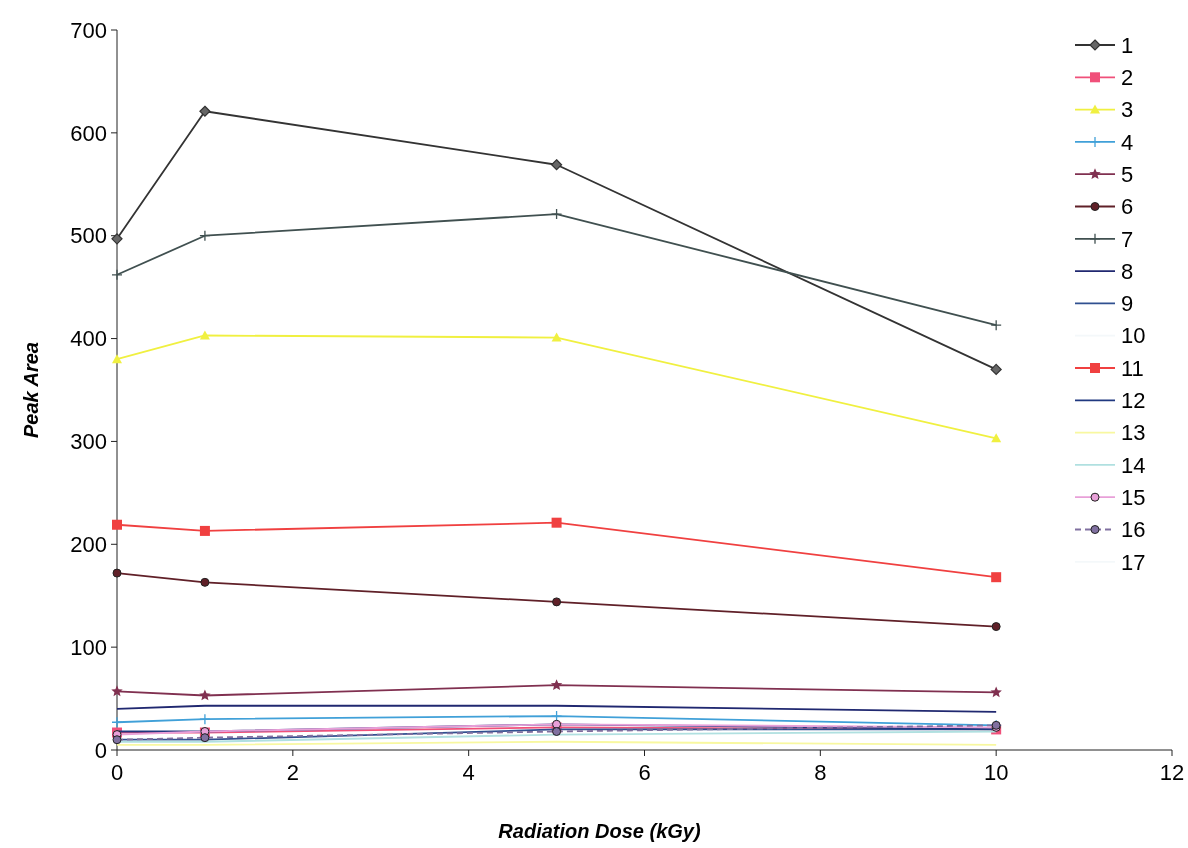 This screenshot has width=1188, height=848. I want to click on legend-label: 14, so click(1133, 465).